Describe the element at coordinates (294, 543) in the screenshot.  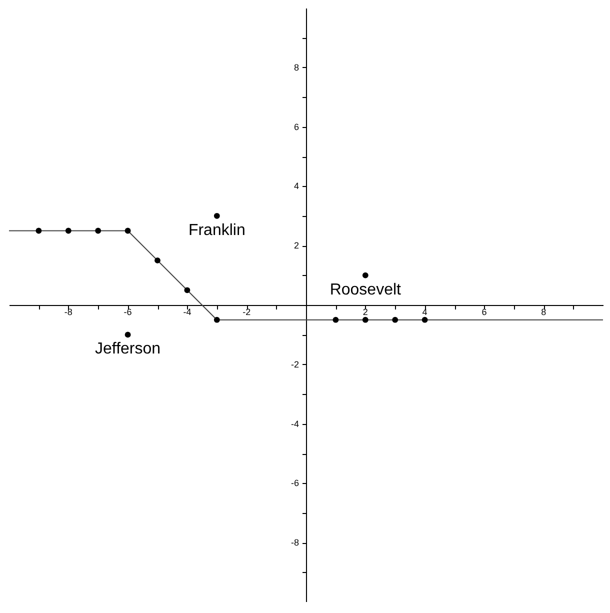
I see `y-tick-label: -8` at that location.